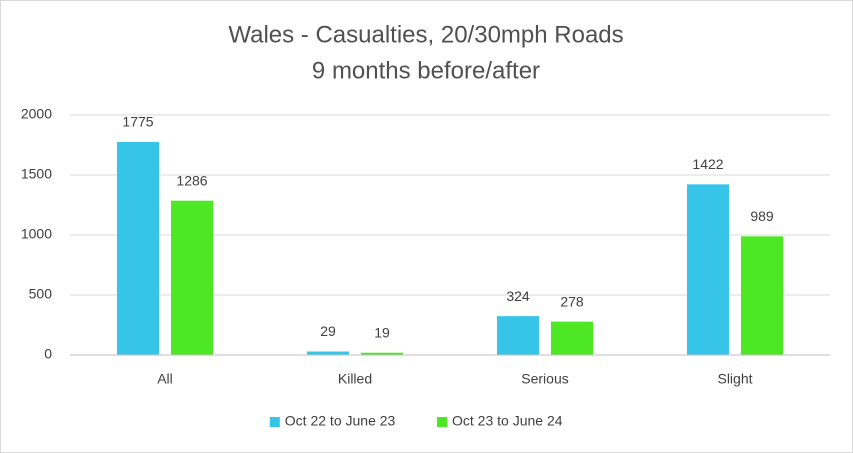 The width and height of the screenshot is (853, 453). I want to click on data-label: 278, so click(572, 301).